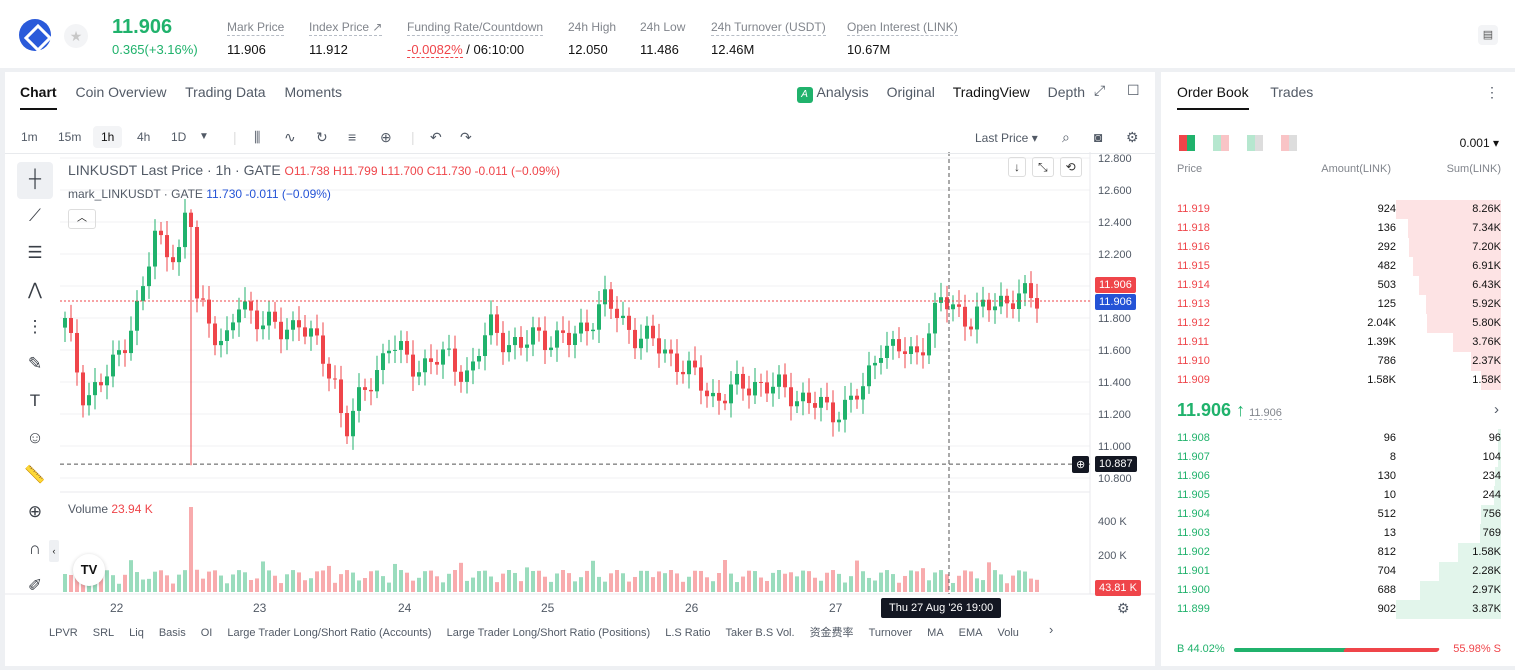 Image resolution: width=1515 pixels, height=670 pixels. I want to click on indicator-12: EMA, so click(970, 633).